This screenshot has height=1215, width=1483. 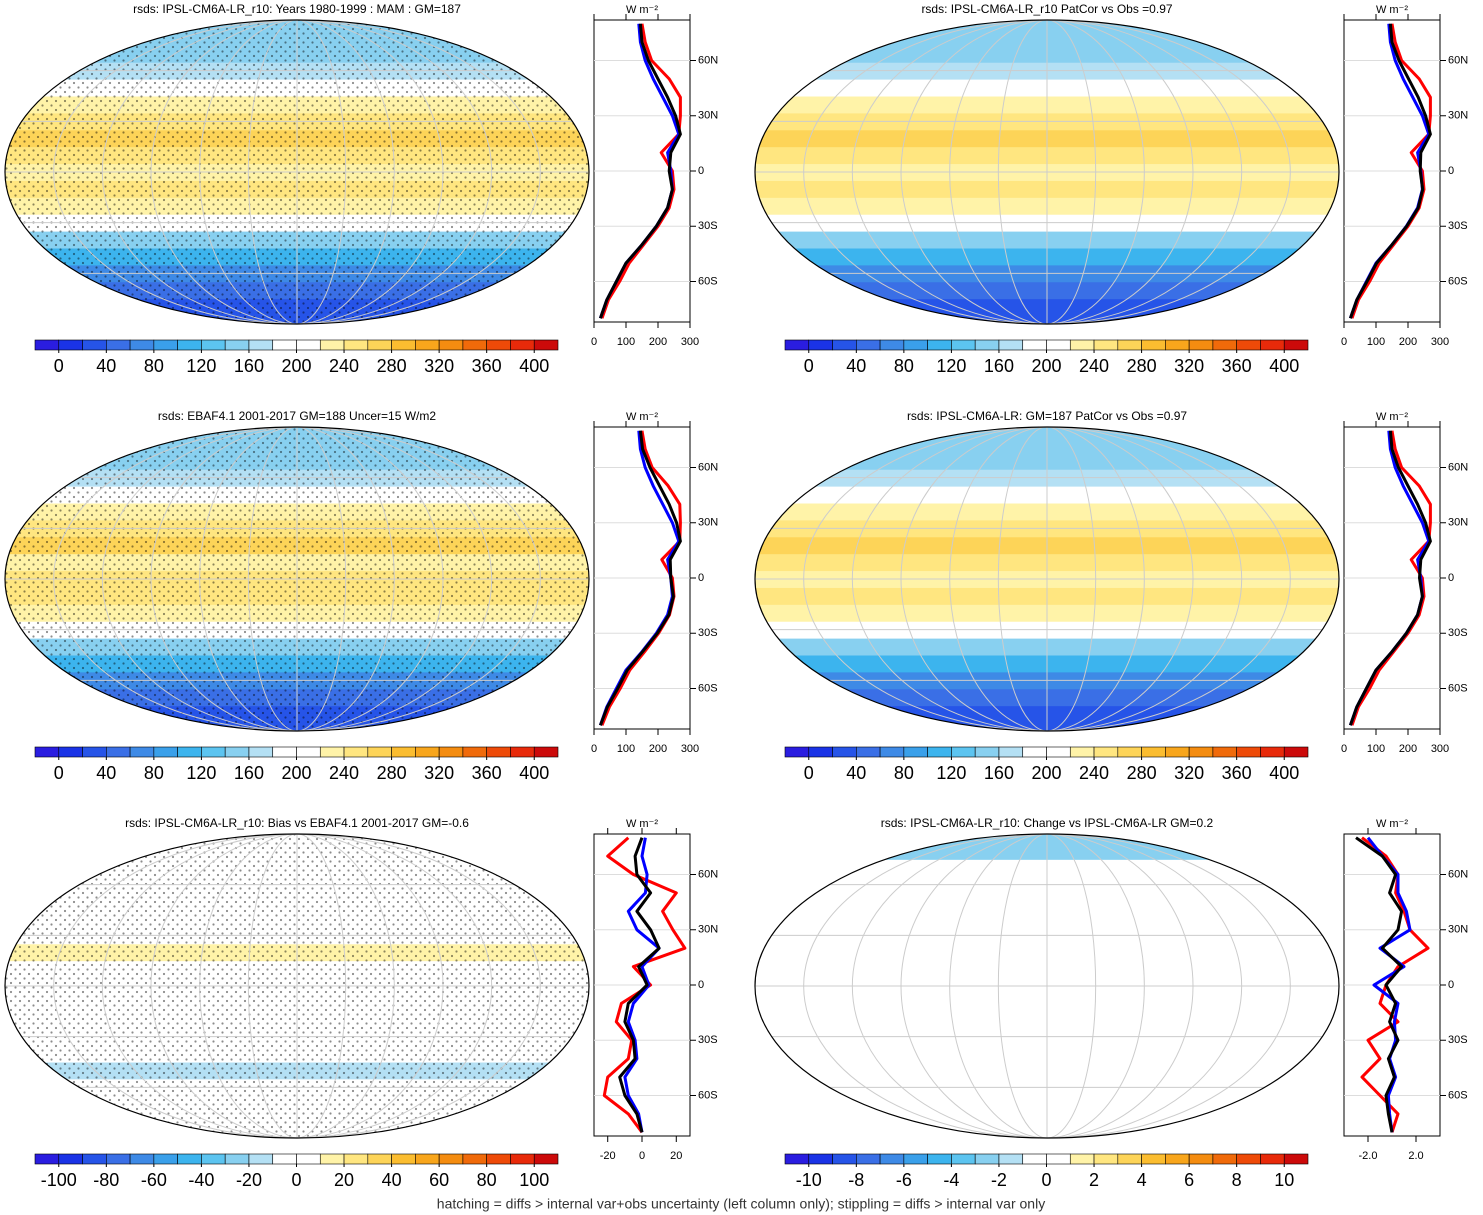 What do you see at coordinates (1451, 578) in the screenshot?
I see `y-tick-label: 0` at bounding box center [1451, 578].